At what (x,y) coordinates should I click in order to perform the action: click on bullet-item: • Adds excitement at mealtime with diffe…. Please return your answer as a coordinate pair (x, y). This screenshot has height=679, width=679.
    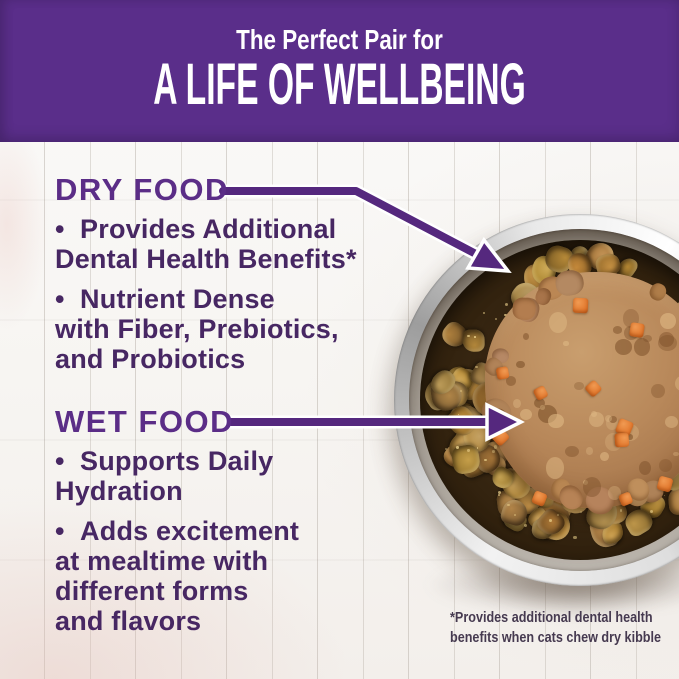
    Looking at the image, I should click on (235, 576).